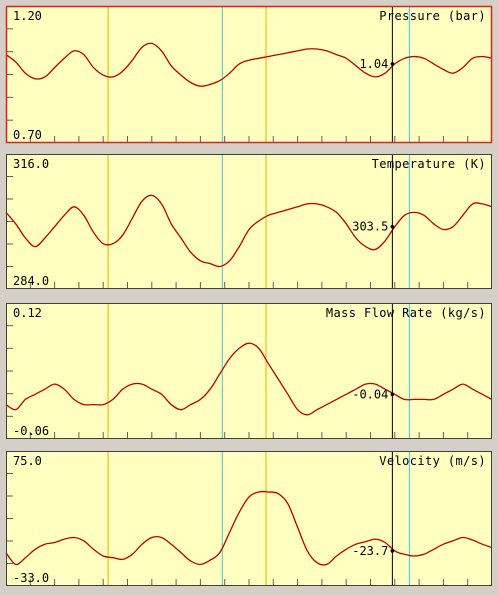  I want to click on pressure-cursor-value: 1.04, so click(373, 64).